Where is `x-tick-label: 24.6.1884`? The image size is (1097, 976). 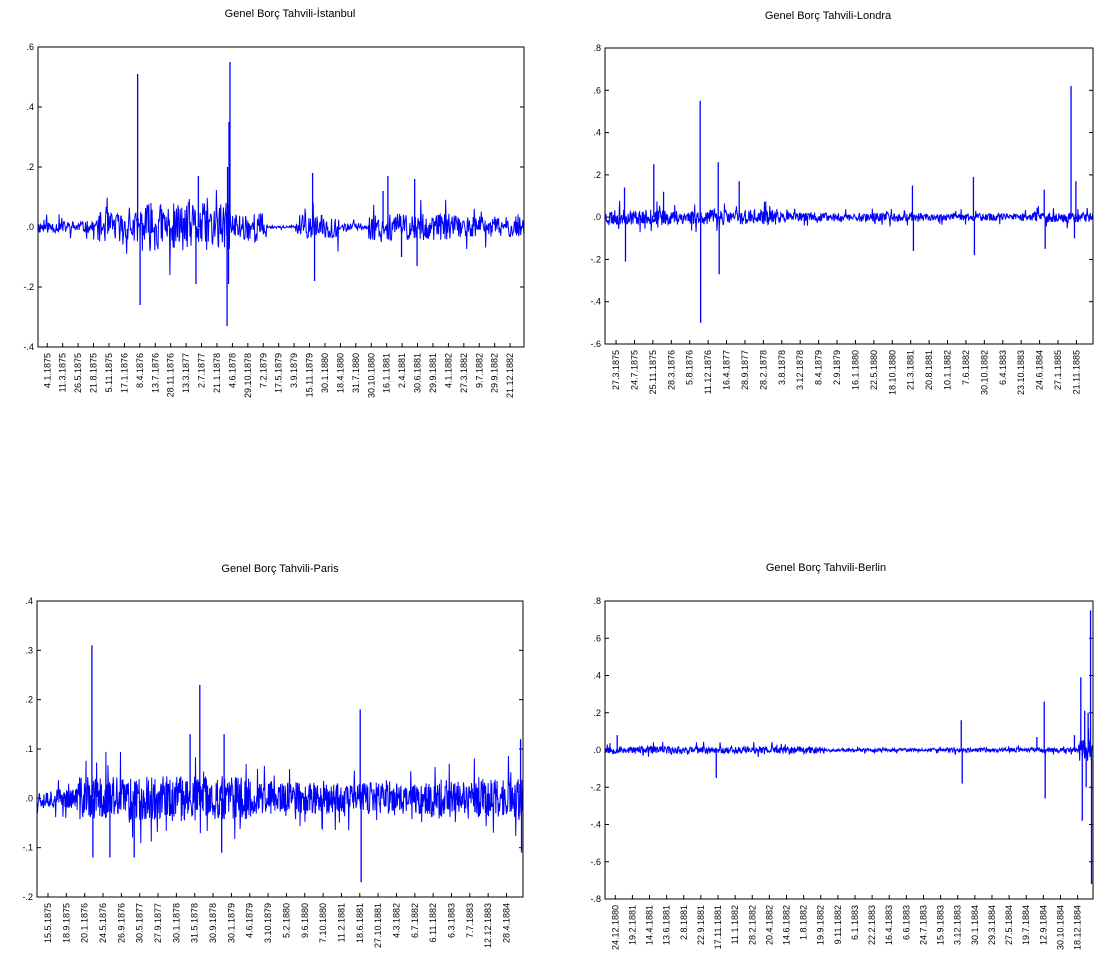 x-tick-label: 24.6.1884 is located at coordinates (1040, 370).